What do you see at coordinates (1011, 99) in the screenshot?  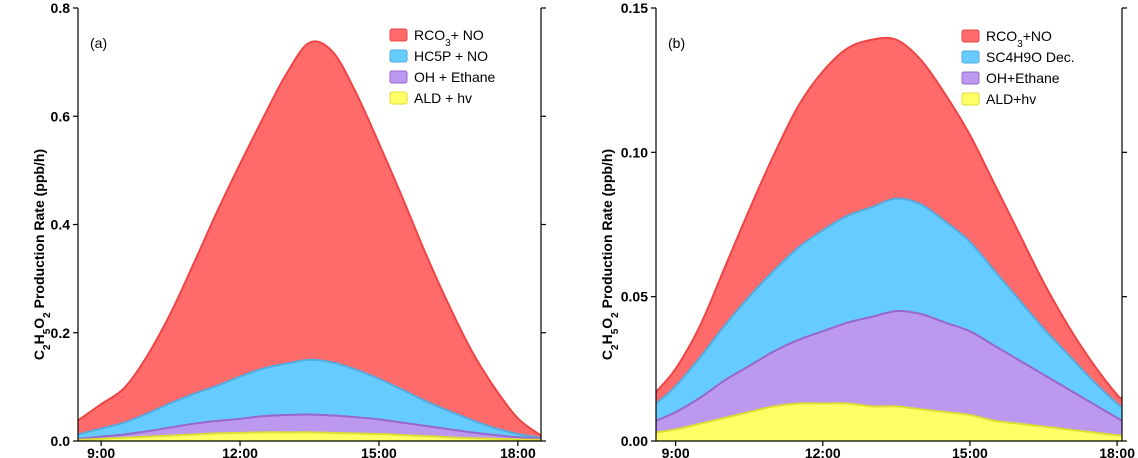 I see `legend-label: ALD+hv` at bounding box center [1011, 99].